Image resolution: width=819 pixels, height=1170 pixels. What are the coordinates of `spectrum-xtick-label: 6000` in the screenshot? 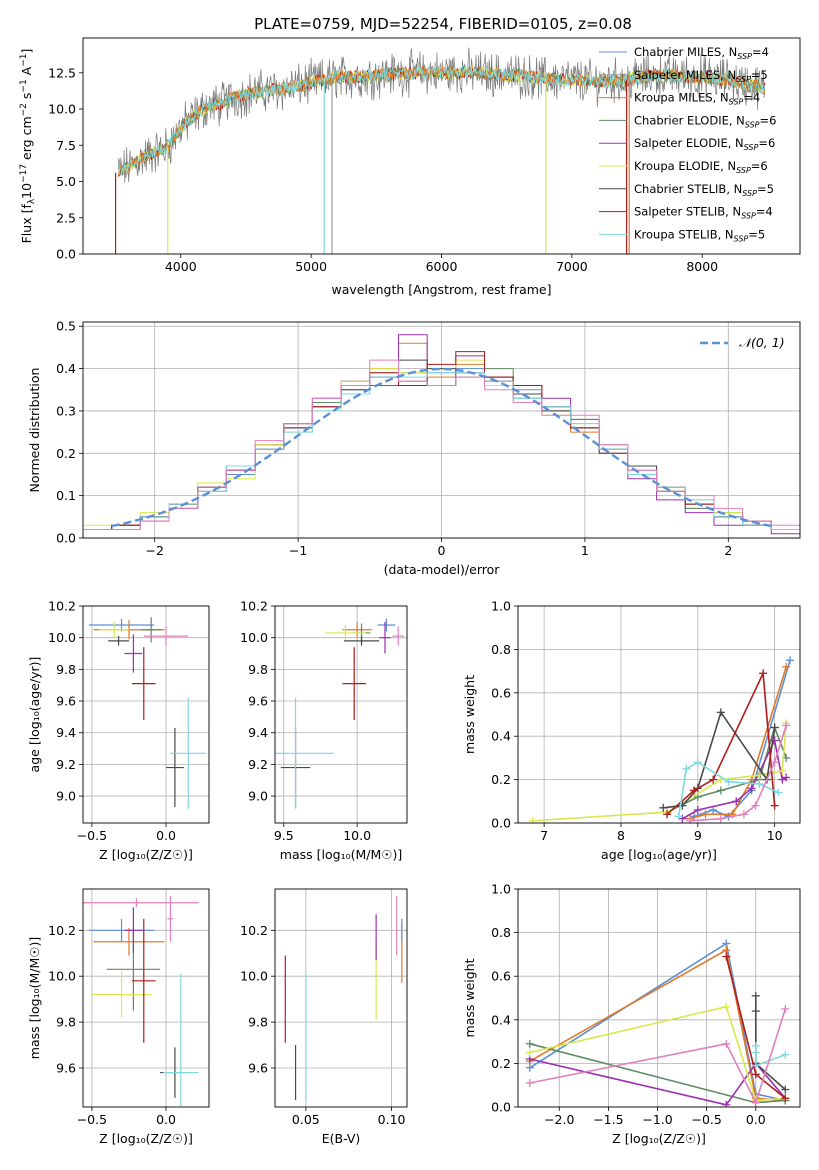 It's located at (442, 266).